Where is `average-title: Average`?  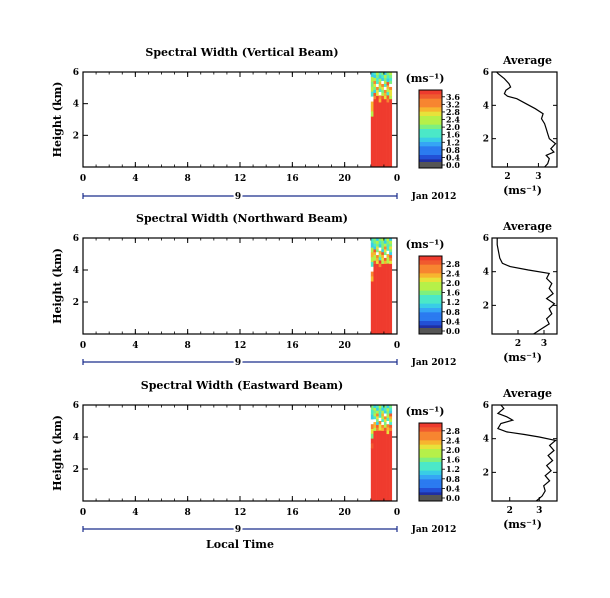
average-title: Average is located at coordinates (527, 226).